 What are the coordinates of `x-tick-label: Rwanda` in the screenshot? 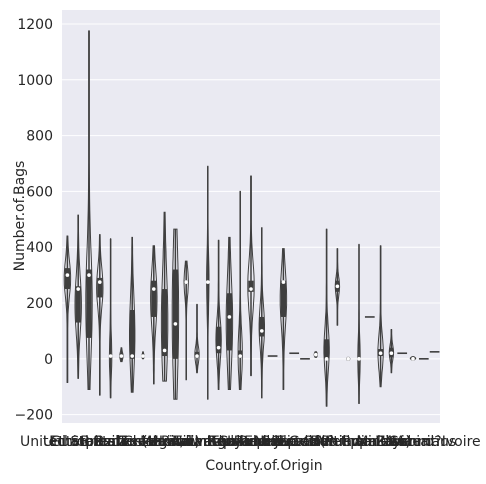 It's located at (370, 442).